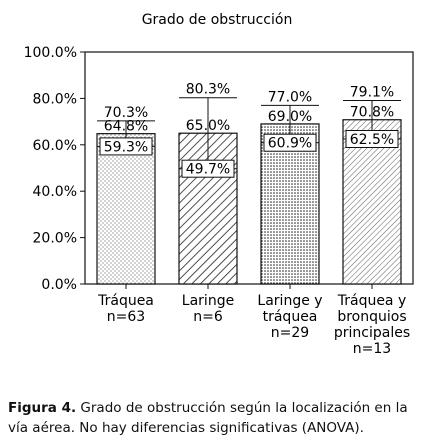 This screenshot has height=448, width=428. What do you see at coordinates (217, 20) in the screenshot?
I see `chart-title: Grado de obstrucción` at bounding box center [217, 20].